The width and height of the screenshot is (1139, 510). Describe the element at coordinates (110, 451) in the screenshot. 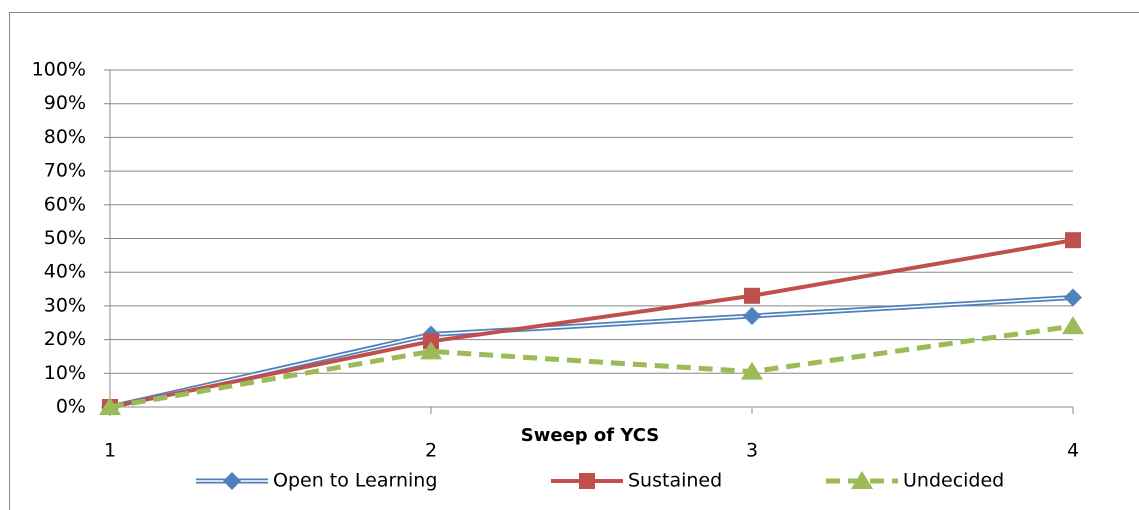

I see `x-tick-label: 1` at that location.